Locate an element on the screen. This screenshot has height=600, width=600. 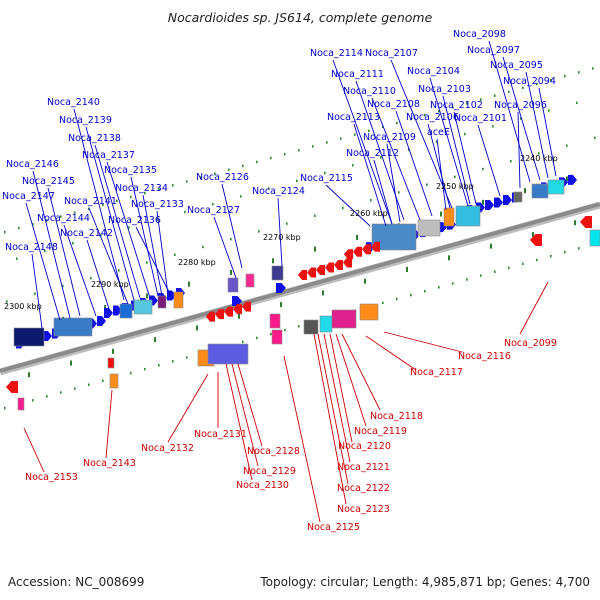
gene-label: Noca_2133 is located at coordinates (157, 204).